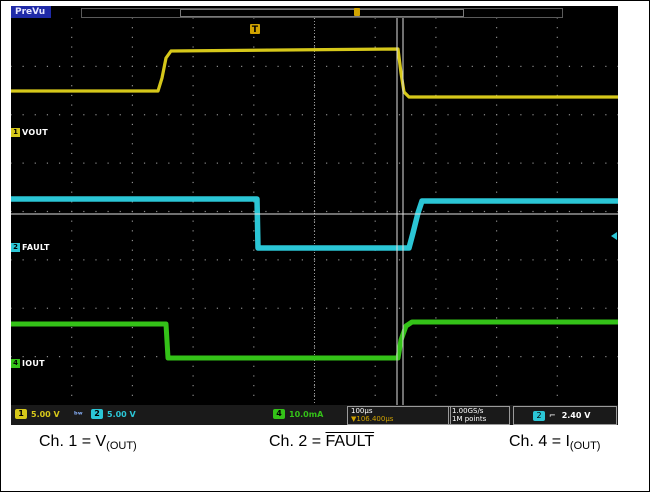 The height and width of the screenshot is (492, 650). I want to click on ch2-number-badge: 2, so click(15, 247).